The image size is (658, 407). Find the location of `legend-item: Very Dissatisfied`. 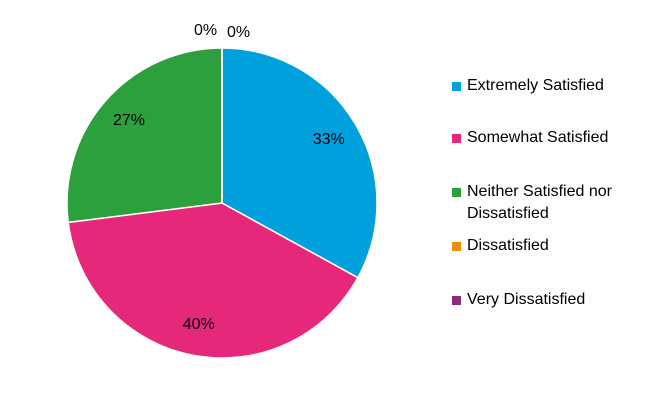

legend-item: Very Dissatisfied is located at coordinates (552, 300).